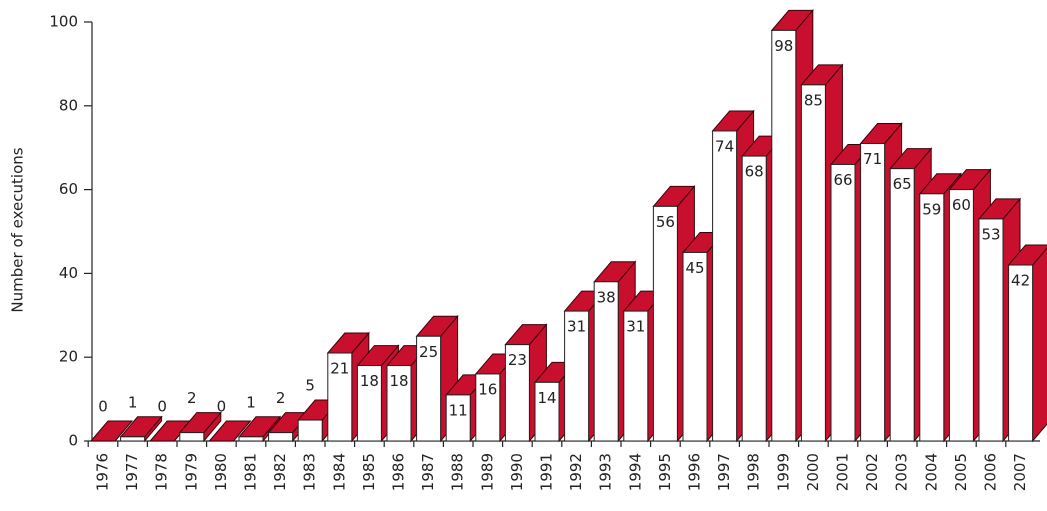  I want to click on x-tick-label: 1988, so click(458, 472).